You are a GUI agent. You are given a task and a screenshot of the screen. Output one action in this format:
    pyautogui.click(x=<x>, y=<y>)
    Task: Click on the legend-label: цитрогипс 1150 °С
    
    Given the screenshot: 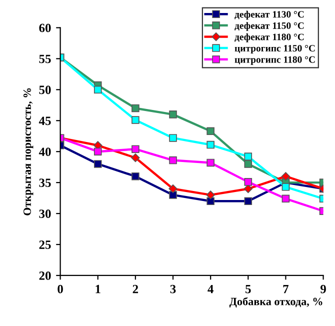 What is the action you would take?
    pyautogui.click(x=274, y=49)
    